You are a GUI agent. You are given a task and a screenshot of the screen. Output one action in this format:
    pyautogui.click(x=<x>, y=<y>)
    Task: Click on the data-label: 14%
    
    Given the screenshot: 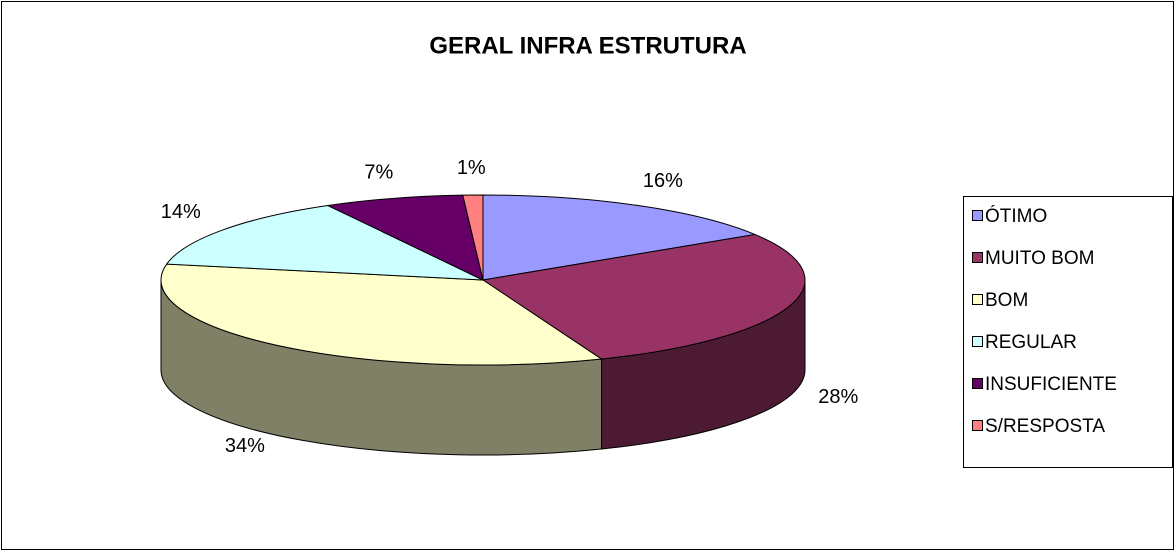 What is the action you would take?
    pyautogui.click(x=181, y=212)
    